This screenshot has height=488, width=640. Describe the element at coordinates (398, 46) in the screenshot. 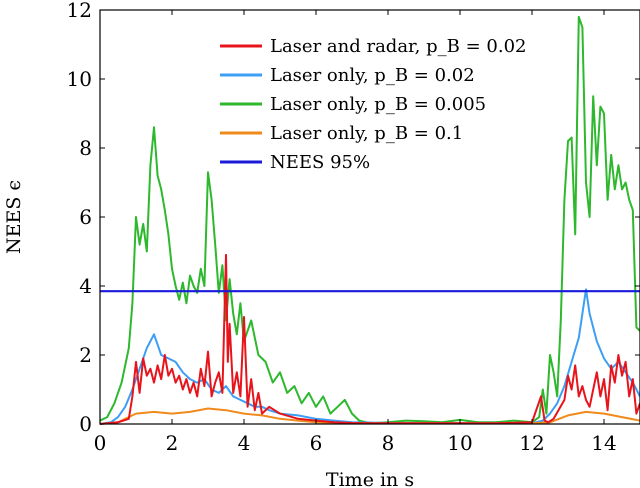

I see `legend-label-laser-and-radar: Laser and radar, p_B = 0.02` at that location.